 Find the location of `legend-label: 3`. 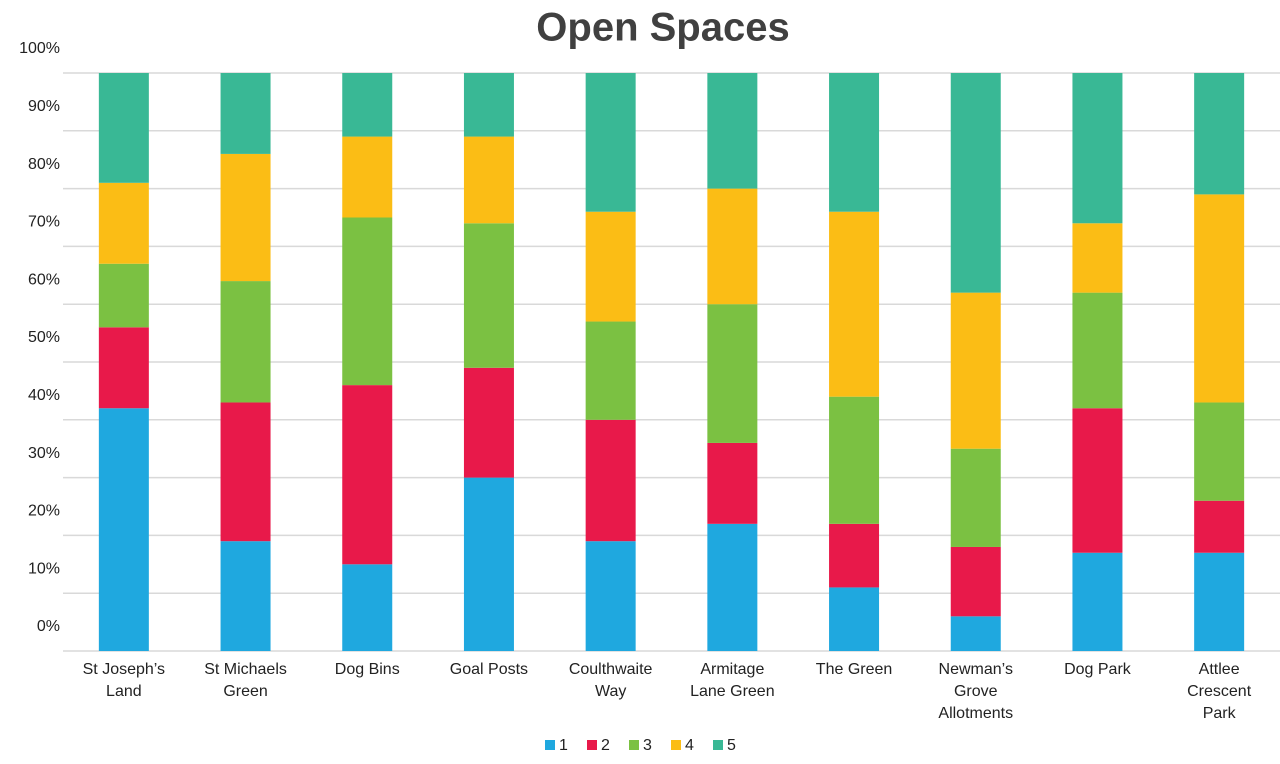

legend-label: 3 is located at coordinates (647, 745).